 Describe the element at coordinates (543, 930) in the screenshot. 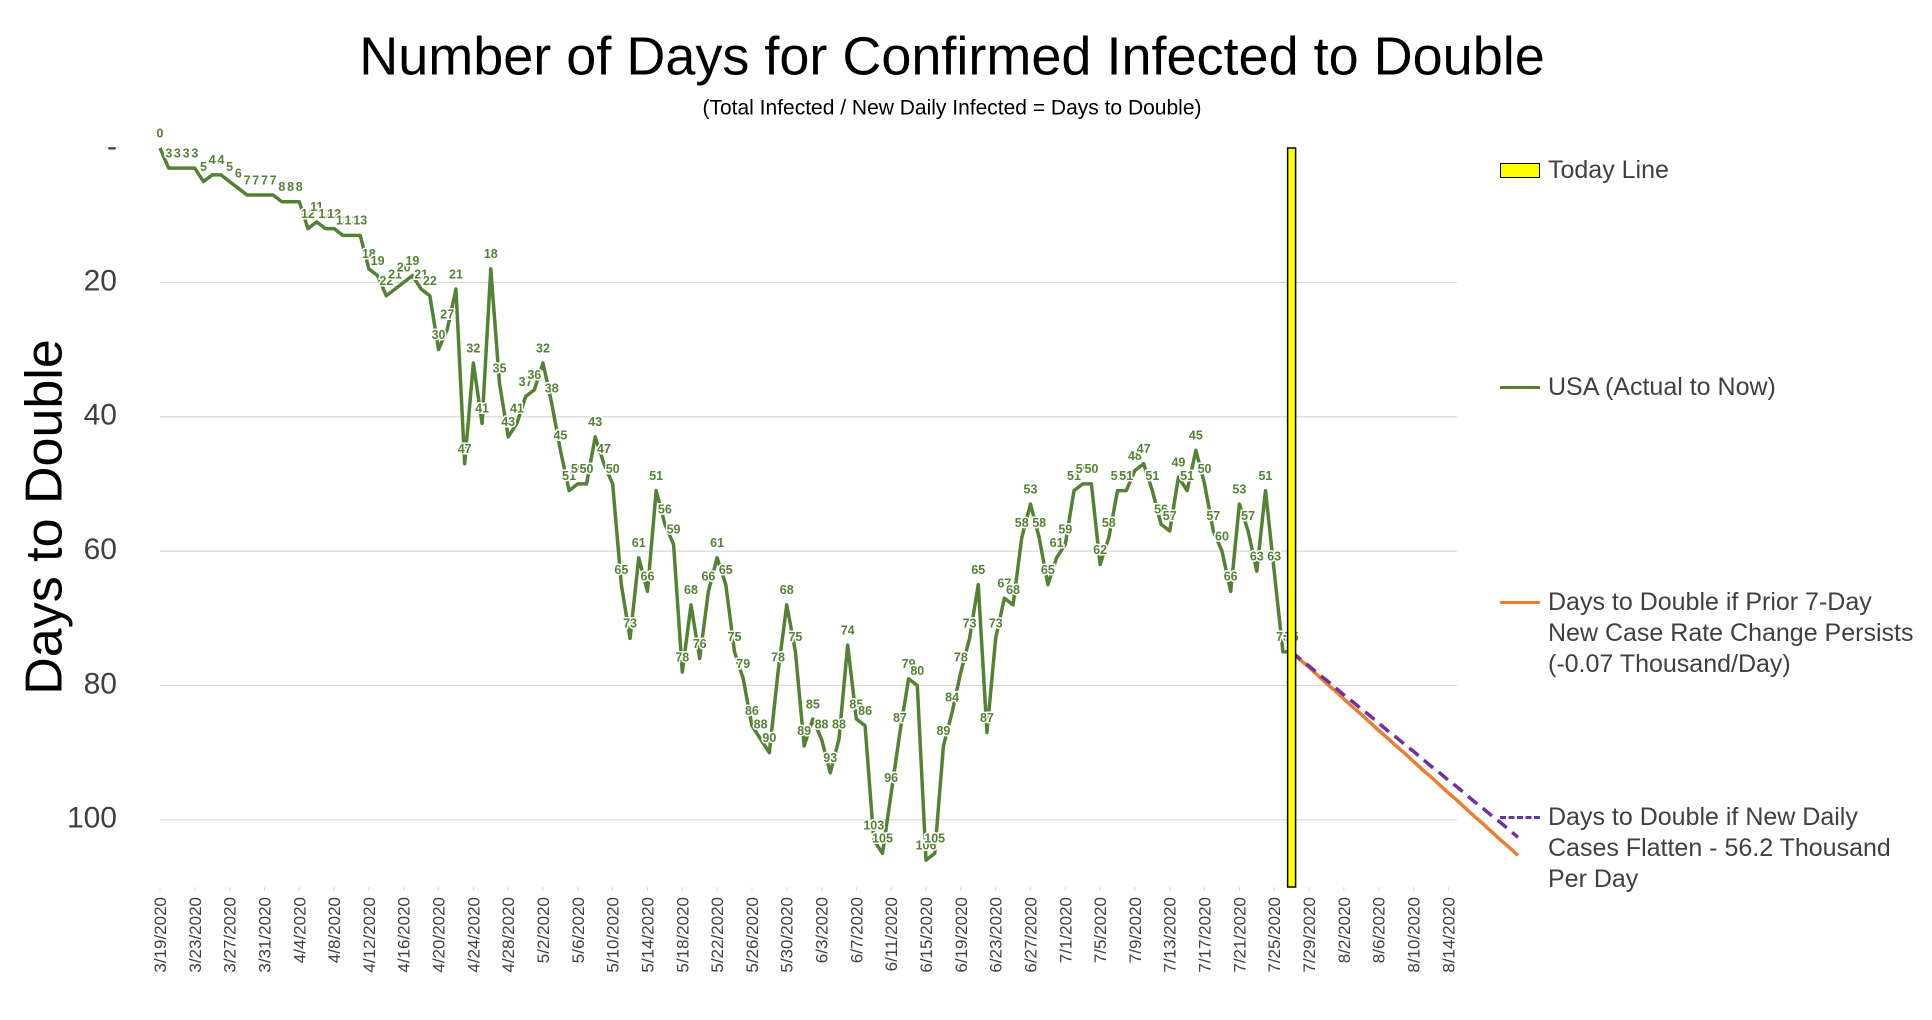

I see `x-tick-label: 5/2/2020` at that location.